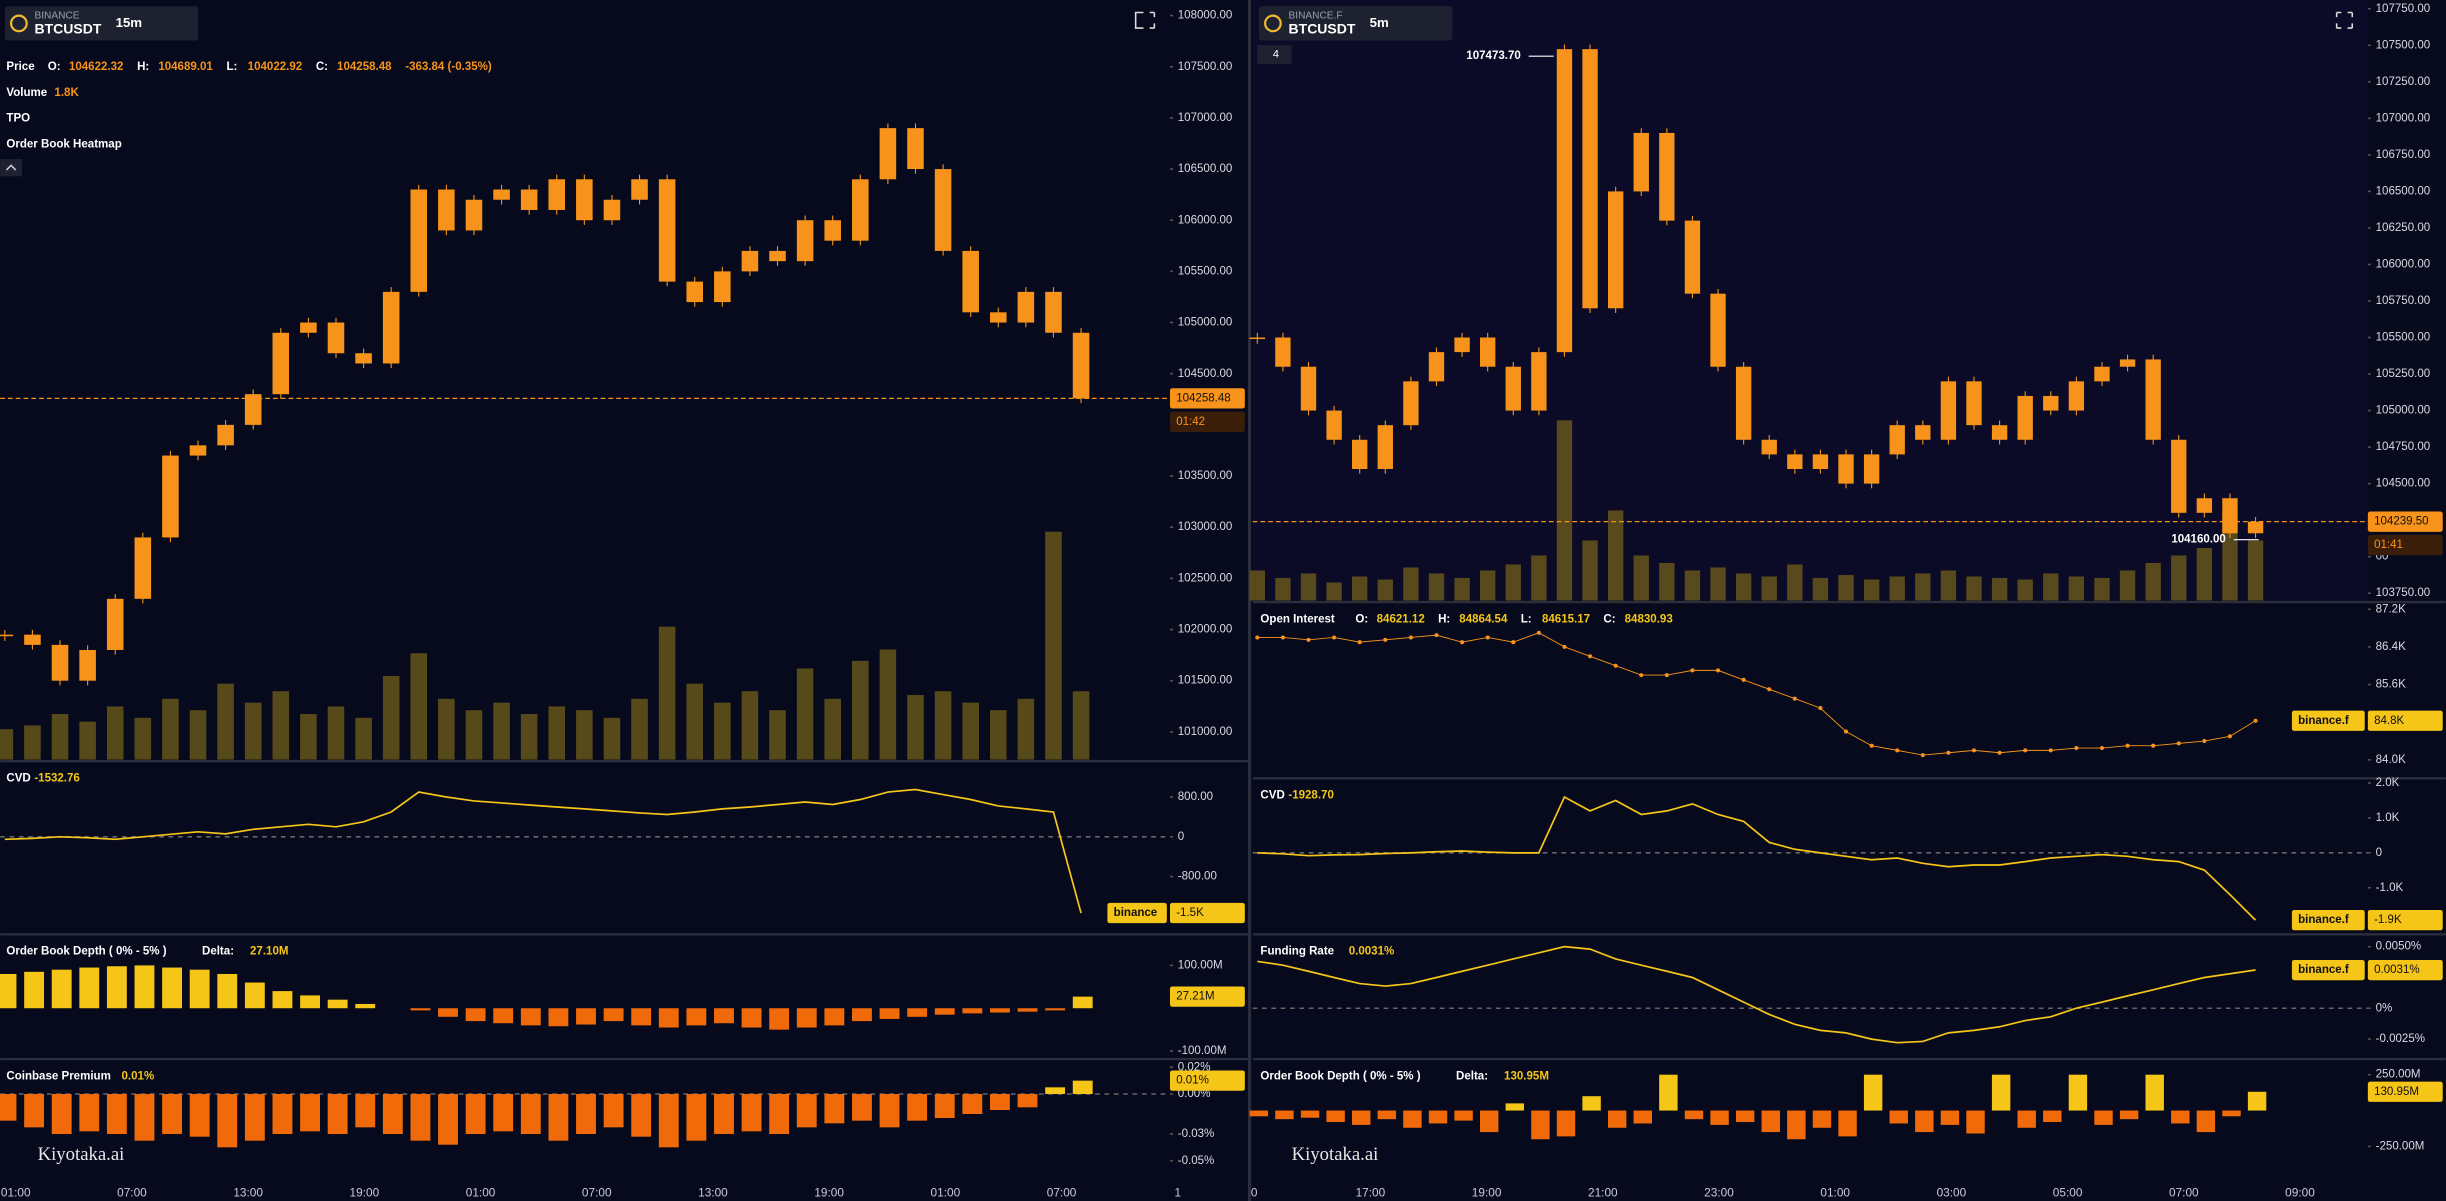 This screenshot has height=1201, width=2446. Describe the element at coordinates (18, 119) in the screenshot. I see `legend-text: TPO` at that location.